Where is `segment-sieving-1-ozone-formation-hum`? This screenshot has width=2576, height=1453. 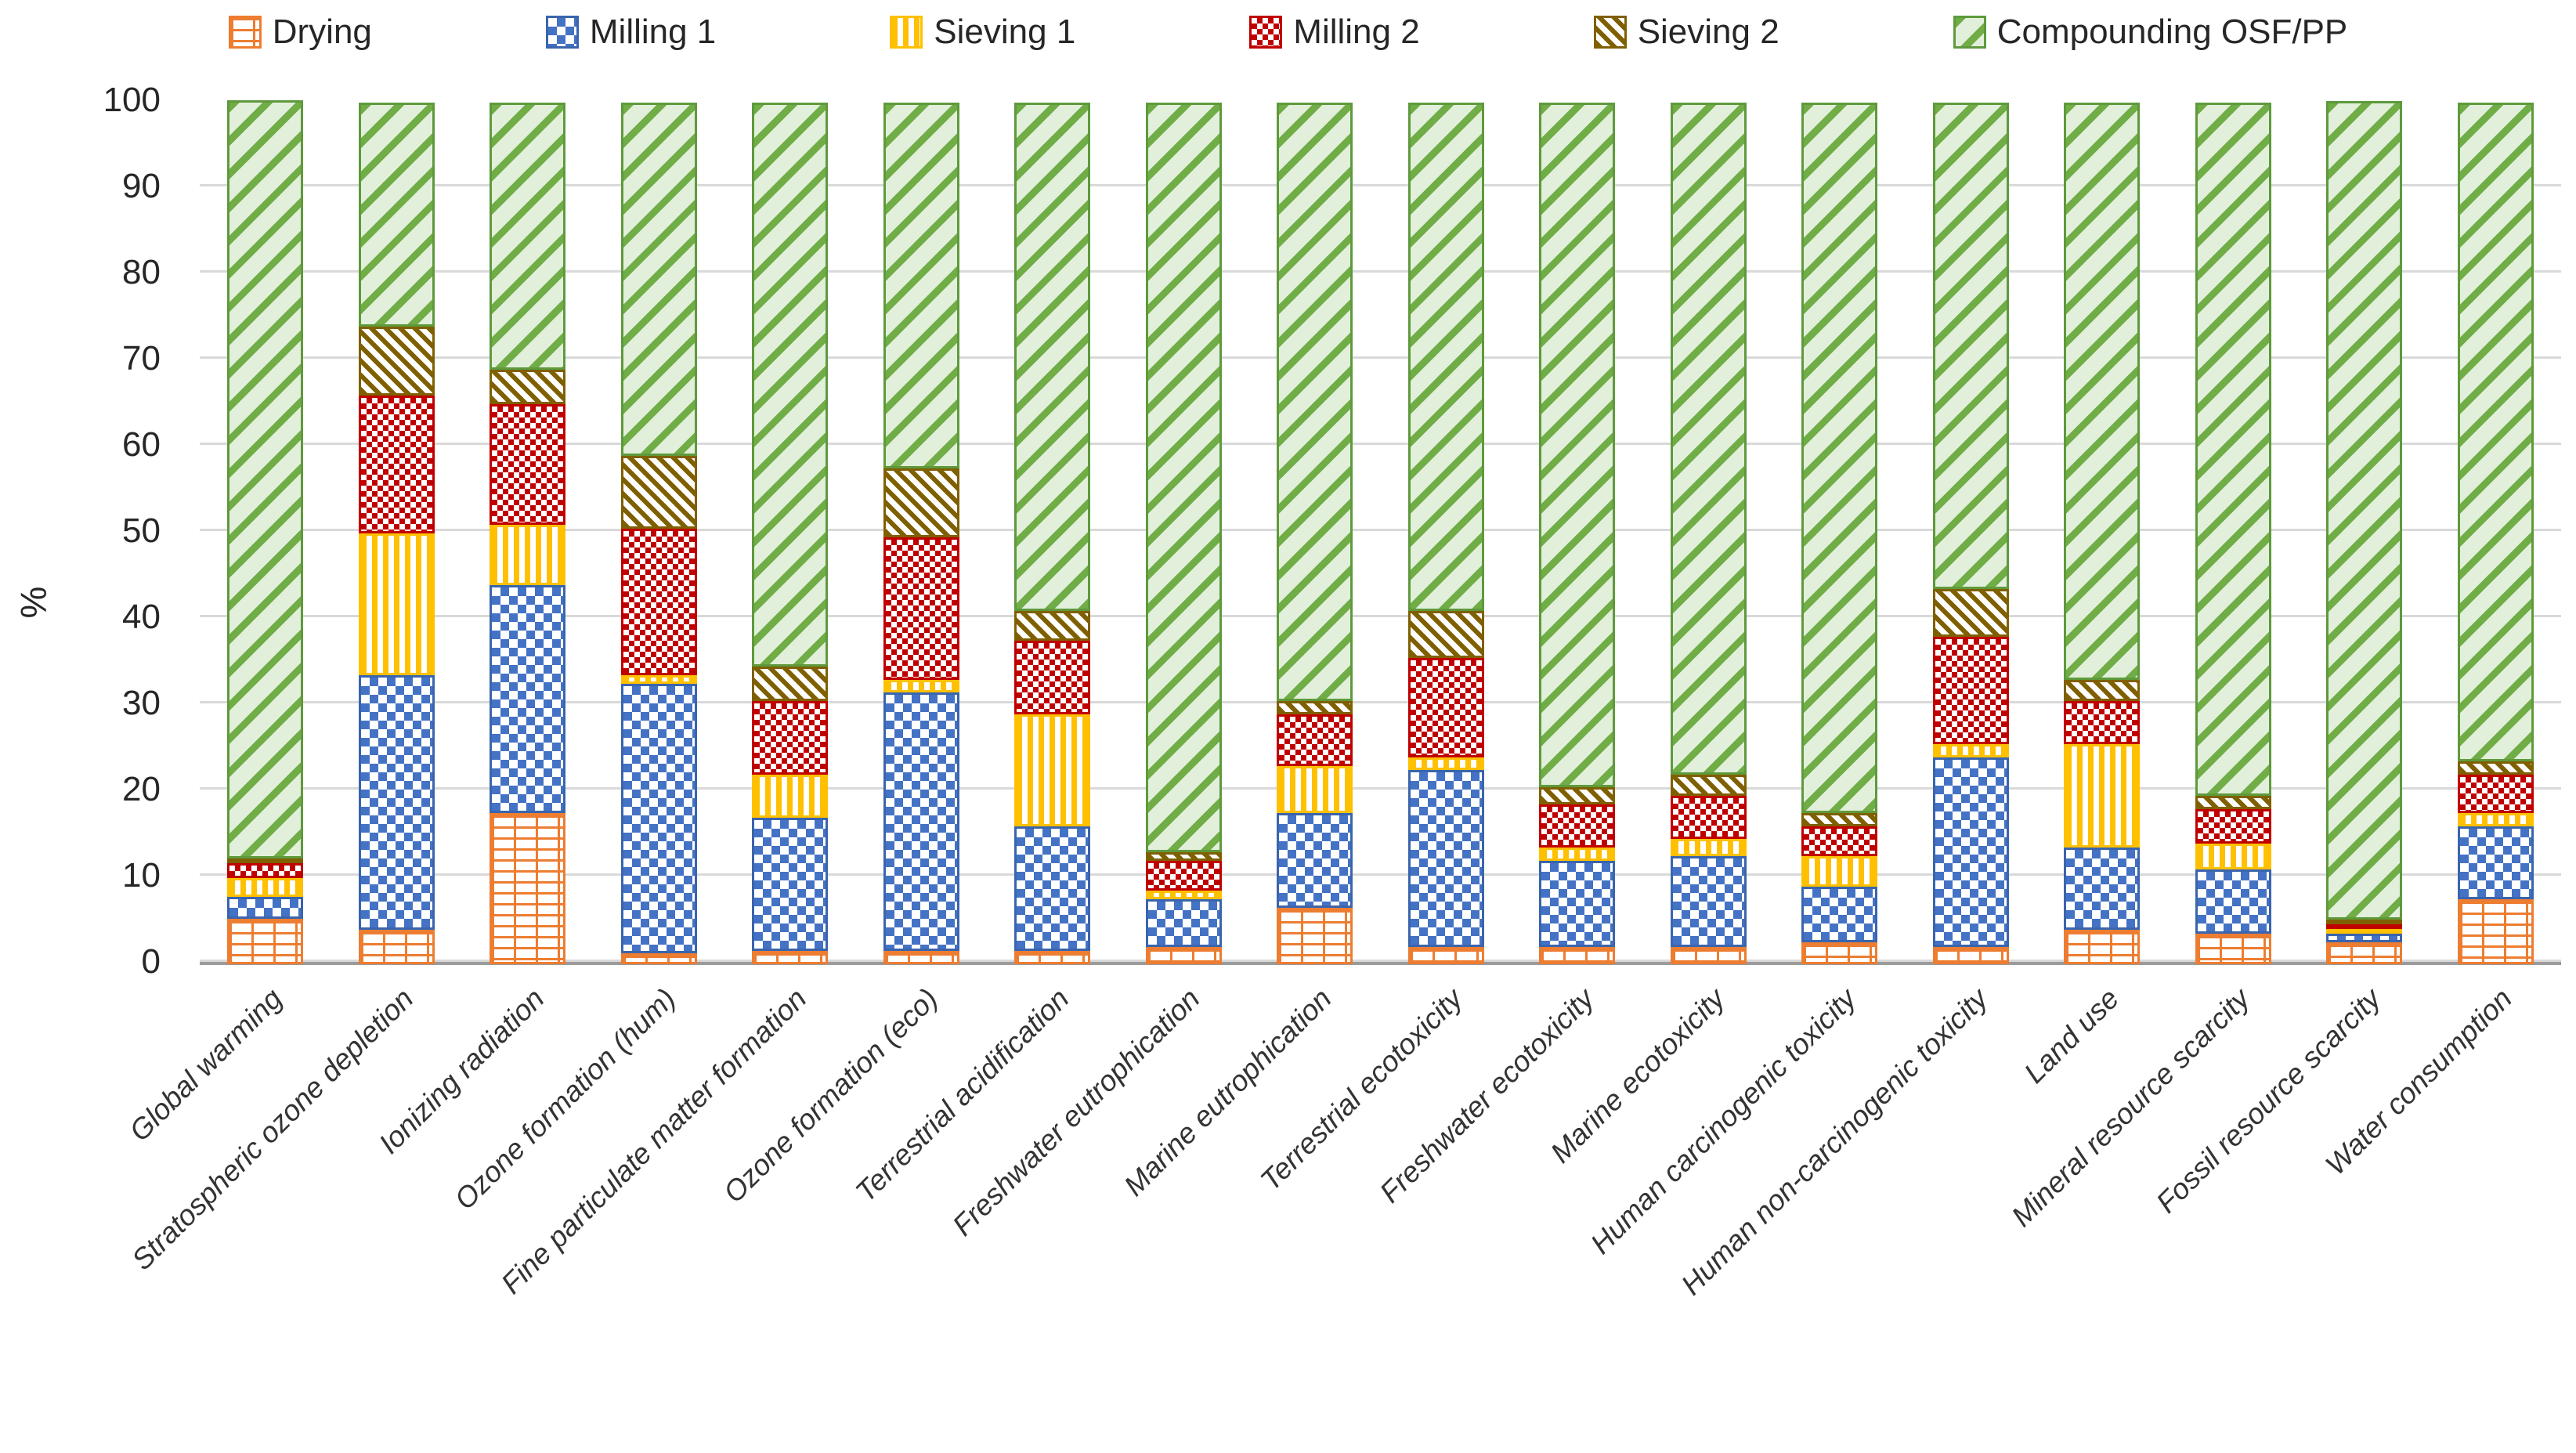
segment-sieving-1-ozone-formation-hum is located at coordinates (658, 680).